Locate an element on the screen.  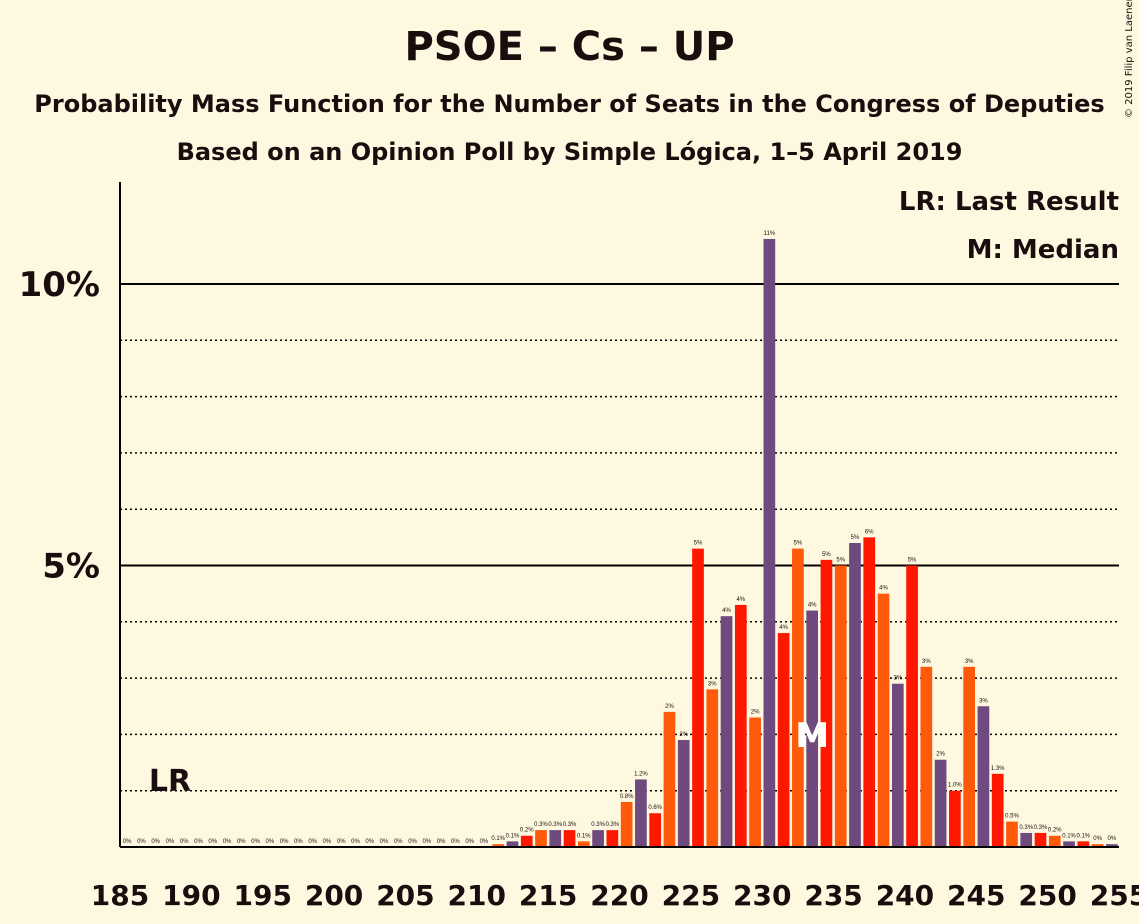
bar-label-252: 0.1% is located at coordinates (1083, 836).